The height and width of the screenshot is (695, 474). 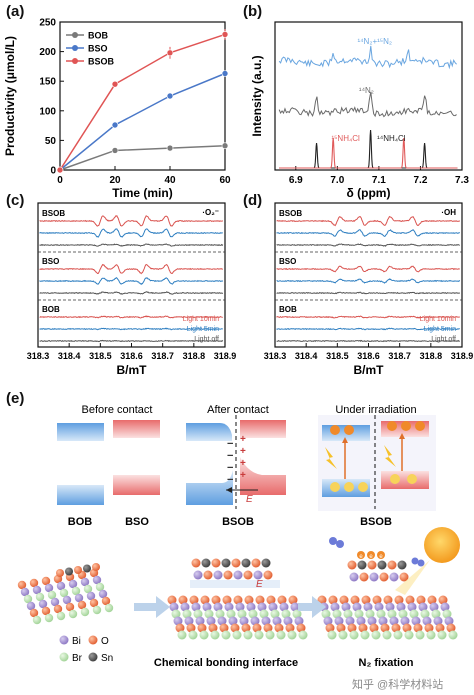 What do you see at coordinates (69, 356) in the screenshot?
I see `x-tick-label-2: 318.4` at bounding box center [69, 356].